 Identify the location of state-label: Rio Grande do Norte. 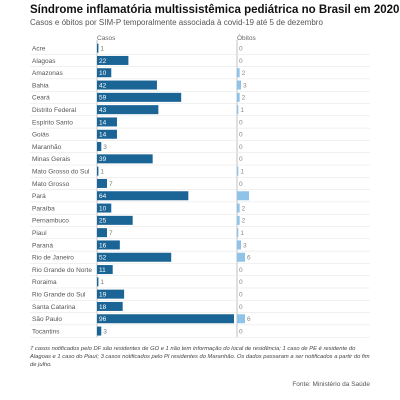
(62, 270).